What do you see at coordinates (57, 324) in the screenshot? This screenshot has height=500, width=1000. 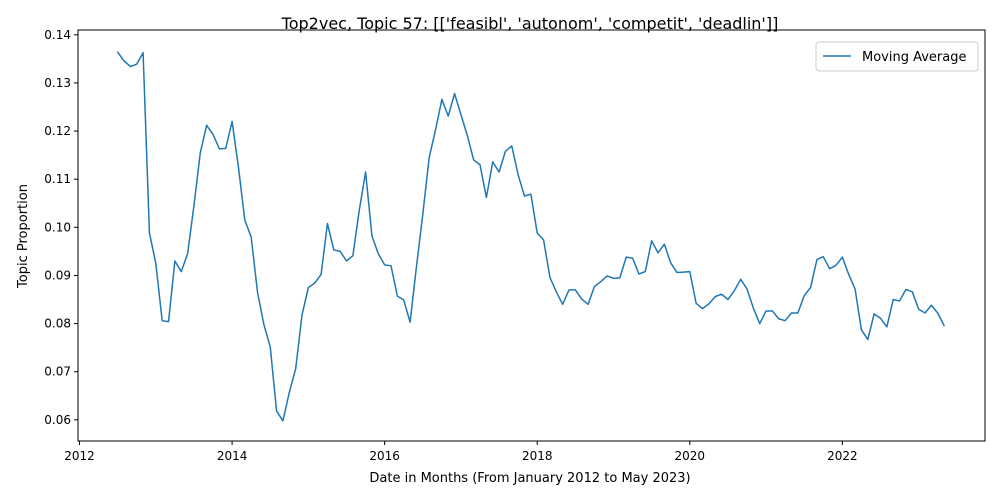 I see `y-tick-label: 0.08` at bounding box center [57, 324].